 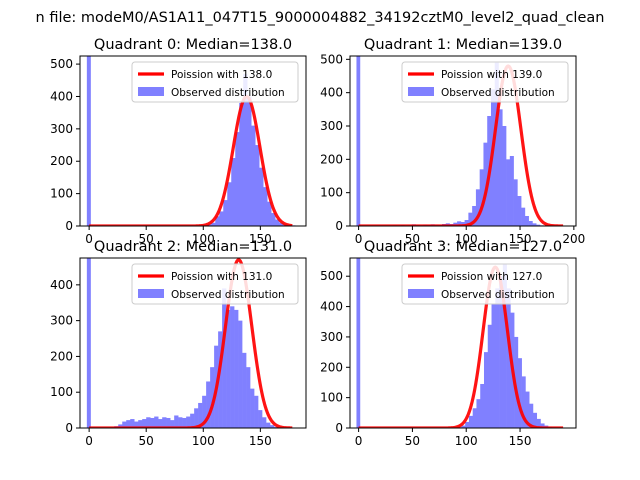 I want to click on quadrant-3-y-tick-label: 0, so click(x=339, y=428).